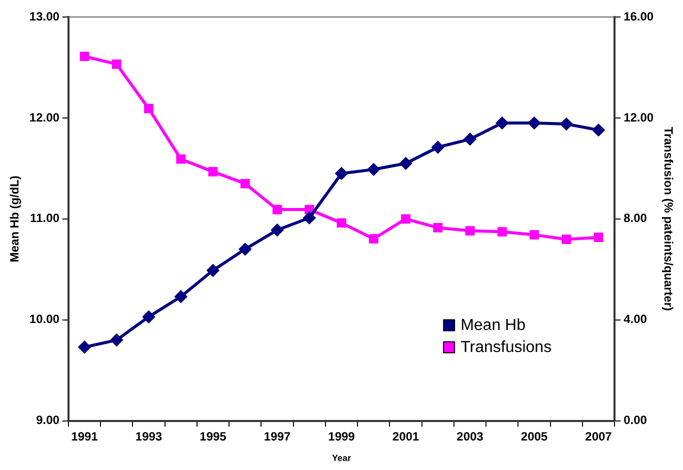  What do you see at coordinates (493, 325) in the screenshot?
I see `legend-label: Mean Hb` at bounding box center [493, 325].